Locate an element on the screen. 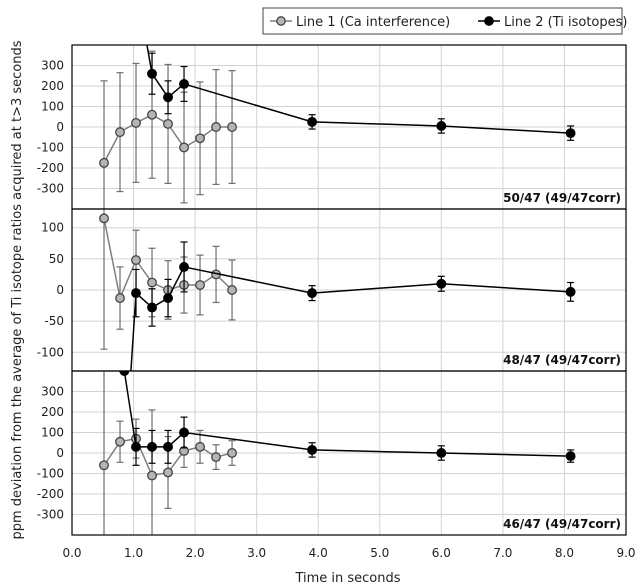 Image resolution: width=638 pixels, height=586 pixels. legend-label-1: Line 1 (Ca interference) is located at coordinates (373, 22).